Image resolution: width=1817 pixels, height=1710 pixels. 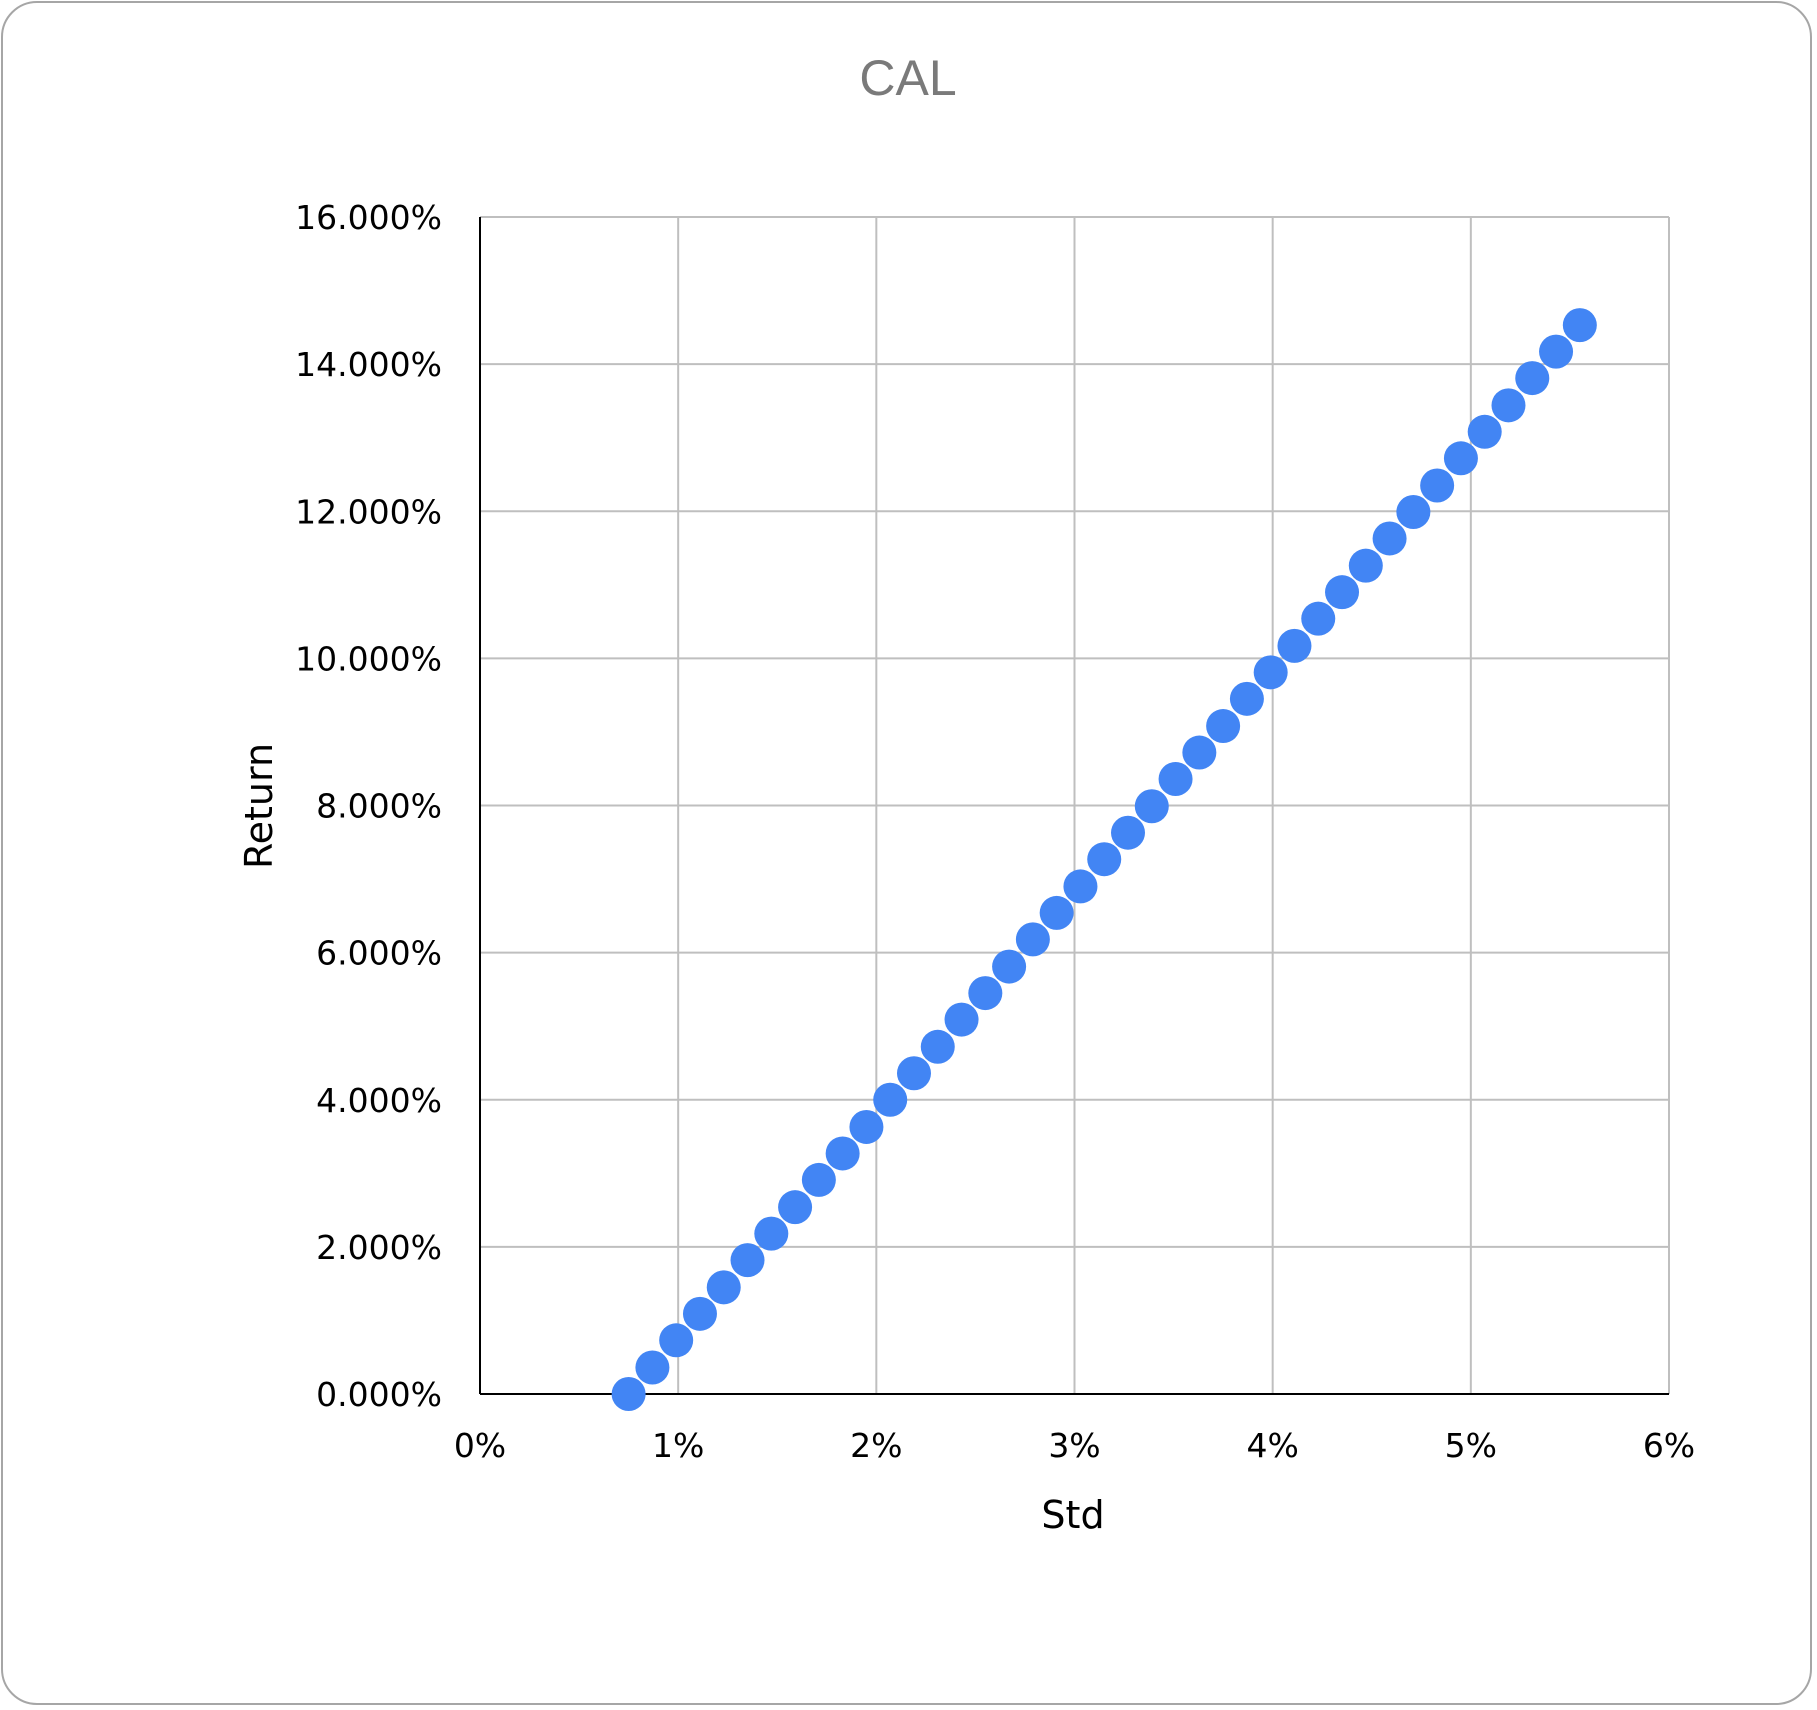 I want to click on y-tick-label: 8.000%, so click(x=379, y=806).